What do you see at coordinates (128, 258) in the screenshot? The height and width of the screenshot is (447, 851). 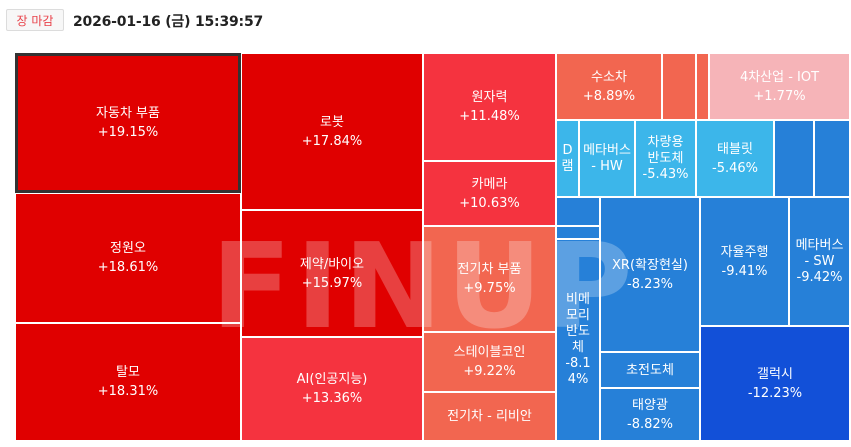 I see `tile-jeongwono: 정원오 +18.61%` at bounding box center [128, 258].